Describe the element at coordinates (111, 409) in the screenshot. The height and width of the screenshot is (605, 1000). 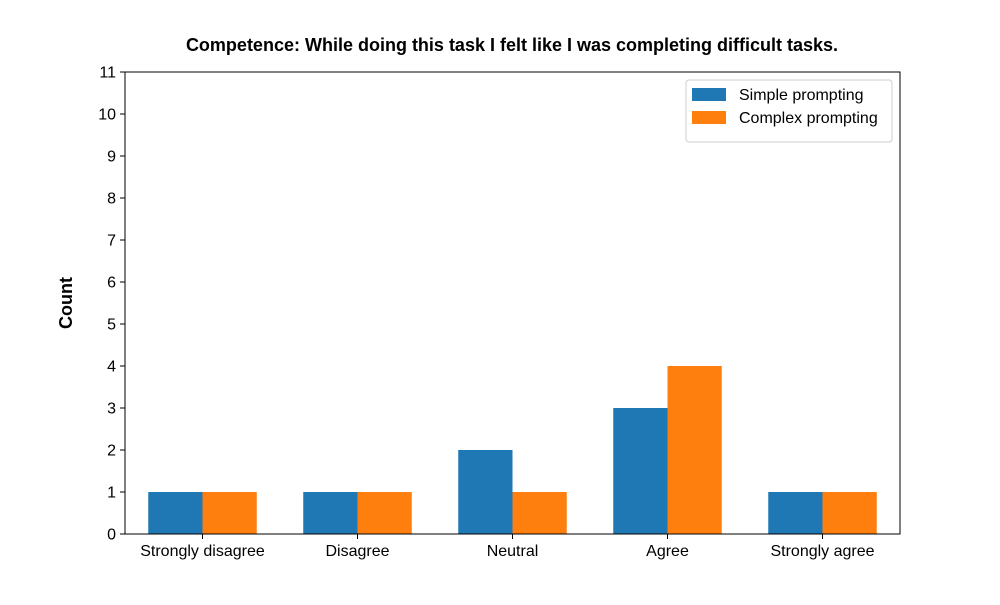
I see `y-tick-label: 3` at that location.